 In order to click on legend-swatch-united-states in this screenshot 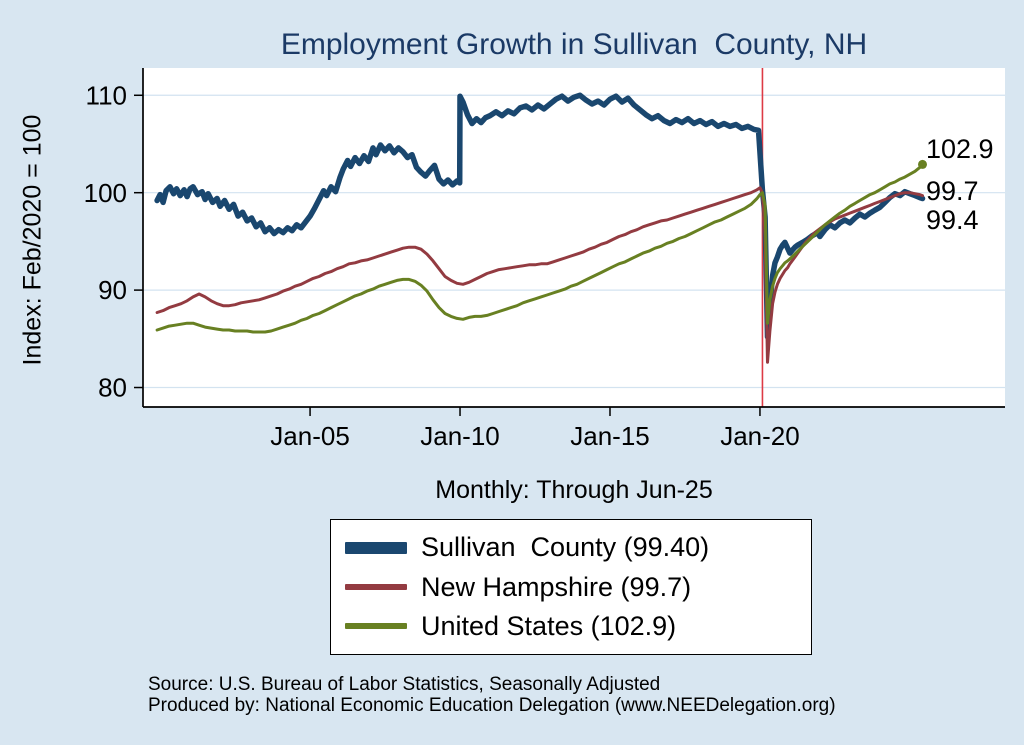, I will do `click(376, 626)`.